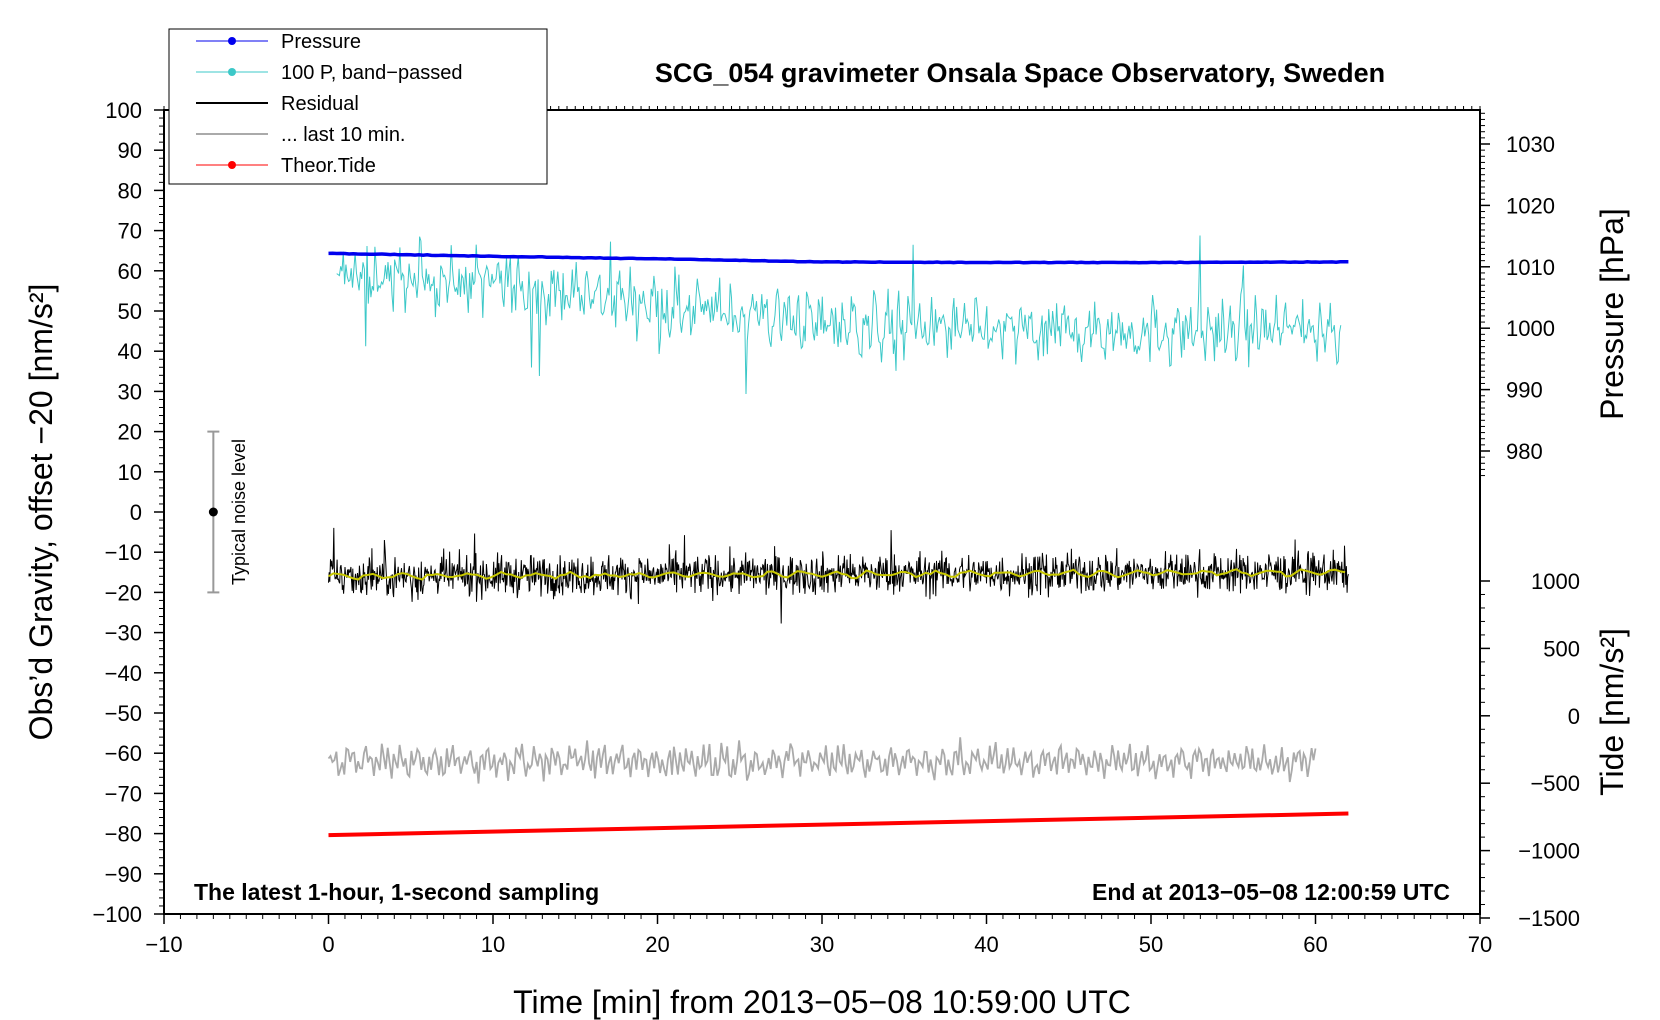  What do you see at coordinates (328, 944) in the screenshot?
I see `x-tick-label: 0` at bounding box center [328, 944].